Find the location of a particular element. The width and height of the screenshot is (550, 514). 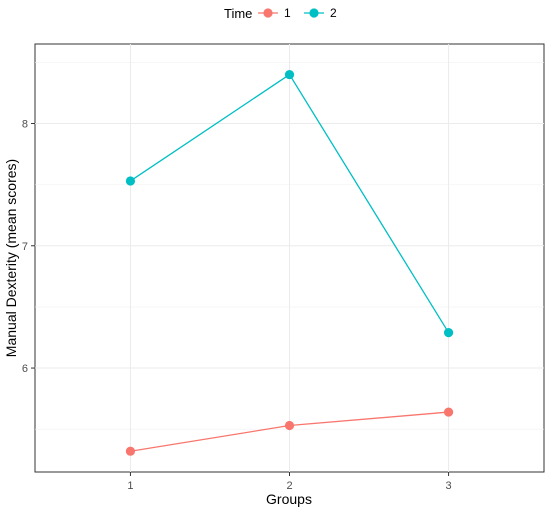

x-tick-label: 2 is located at coordinates (289, 486).